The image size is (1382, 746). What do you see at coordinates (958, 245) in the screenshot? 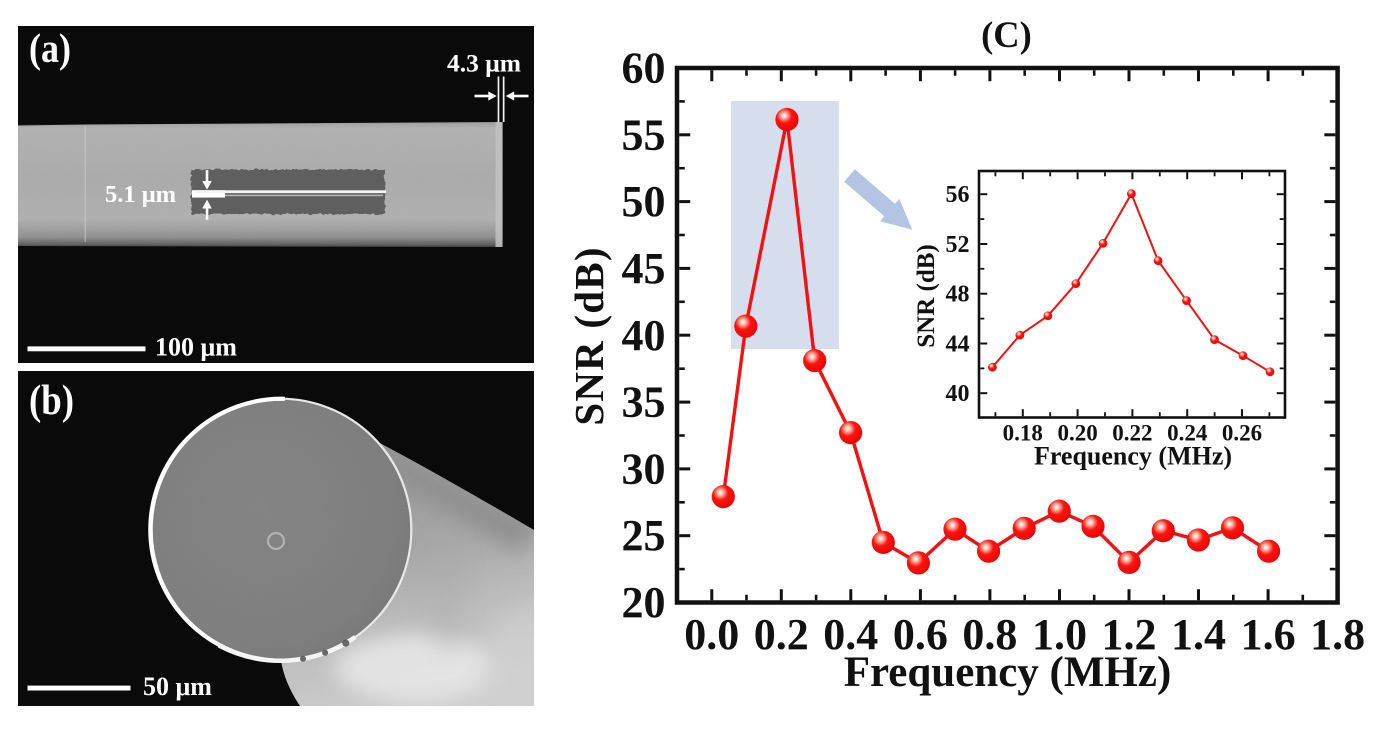
I see `svg-text: 52` at bounding box center [958, 245].